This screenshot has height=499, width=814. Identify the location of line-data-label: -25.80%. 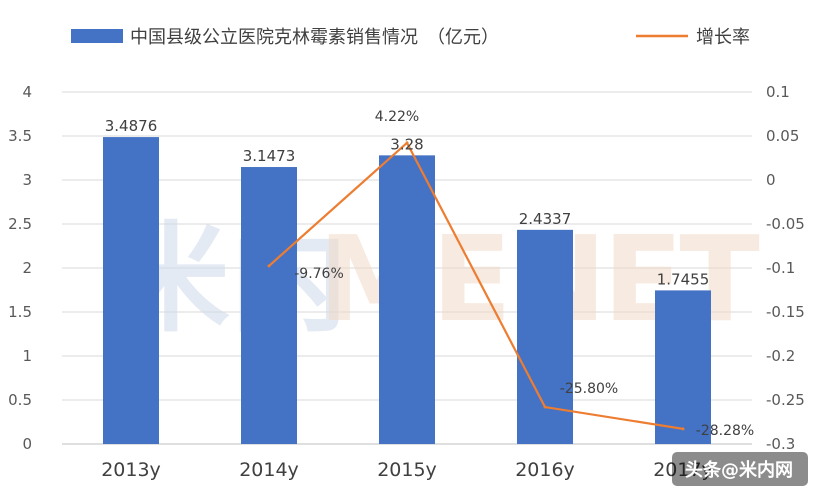
(589, 389).